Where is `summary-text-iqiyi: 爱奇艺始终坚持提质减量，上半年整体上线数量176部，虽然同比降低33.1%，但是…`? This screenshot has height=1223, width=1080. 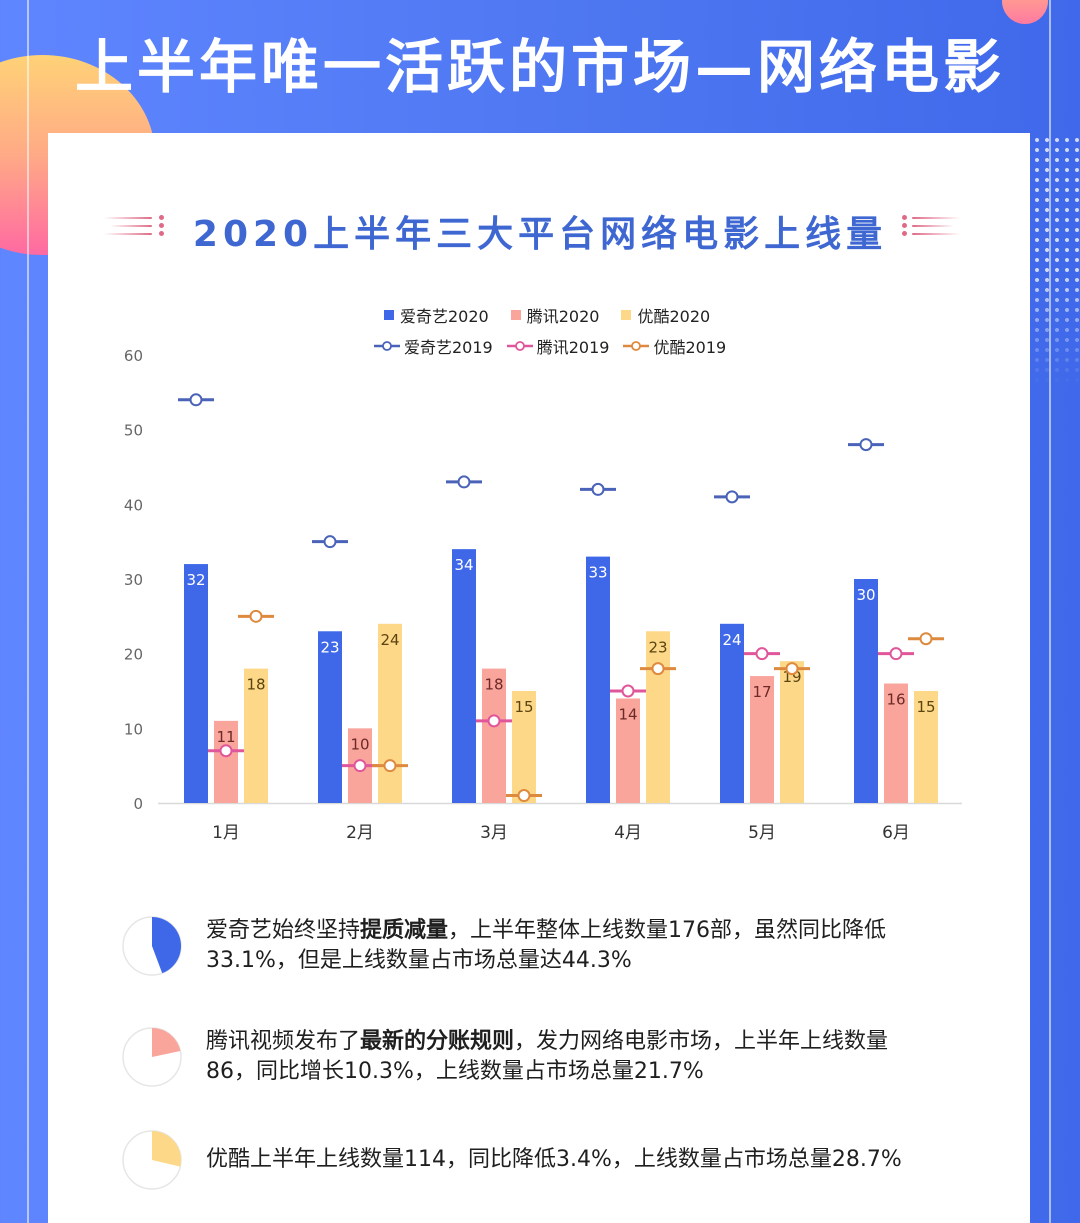
summary-text-iqiyi: 爱奇艺始终坚持提质减量，上半年整体上线数量176部，虽然同比降低33.1%，但是… is located at coordinates (546, 945).